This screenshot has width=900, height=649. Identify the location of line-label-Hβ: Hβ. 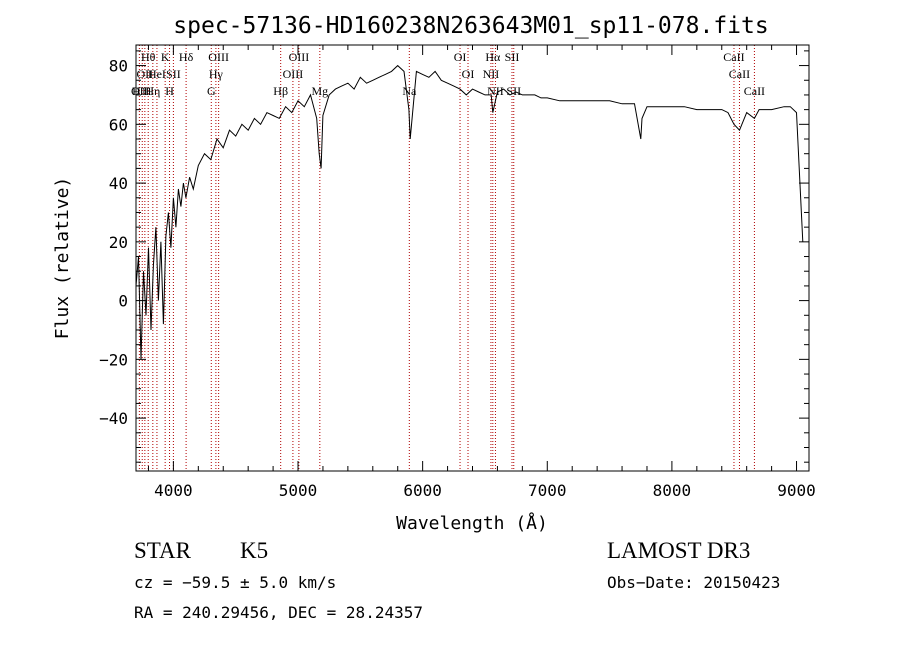
(280, 91).